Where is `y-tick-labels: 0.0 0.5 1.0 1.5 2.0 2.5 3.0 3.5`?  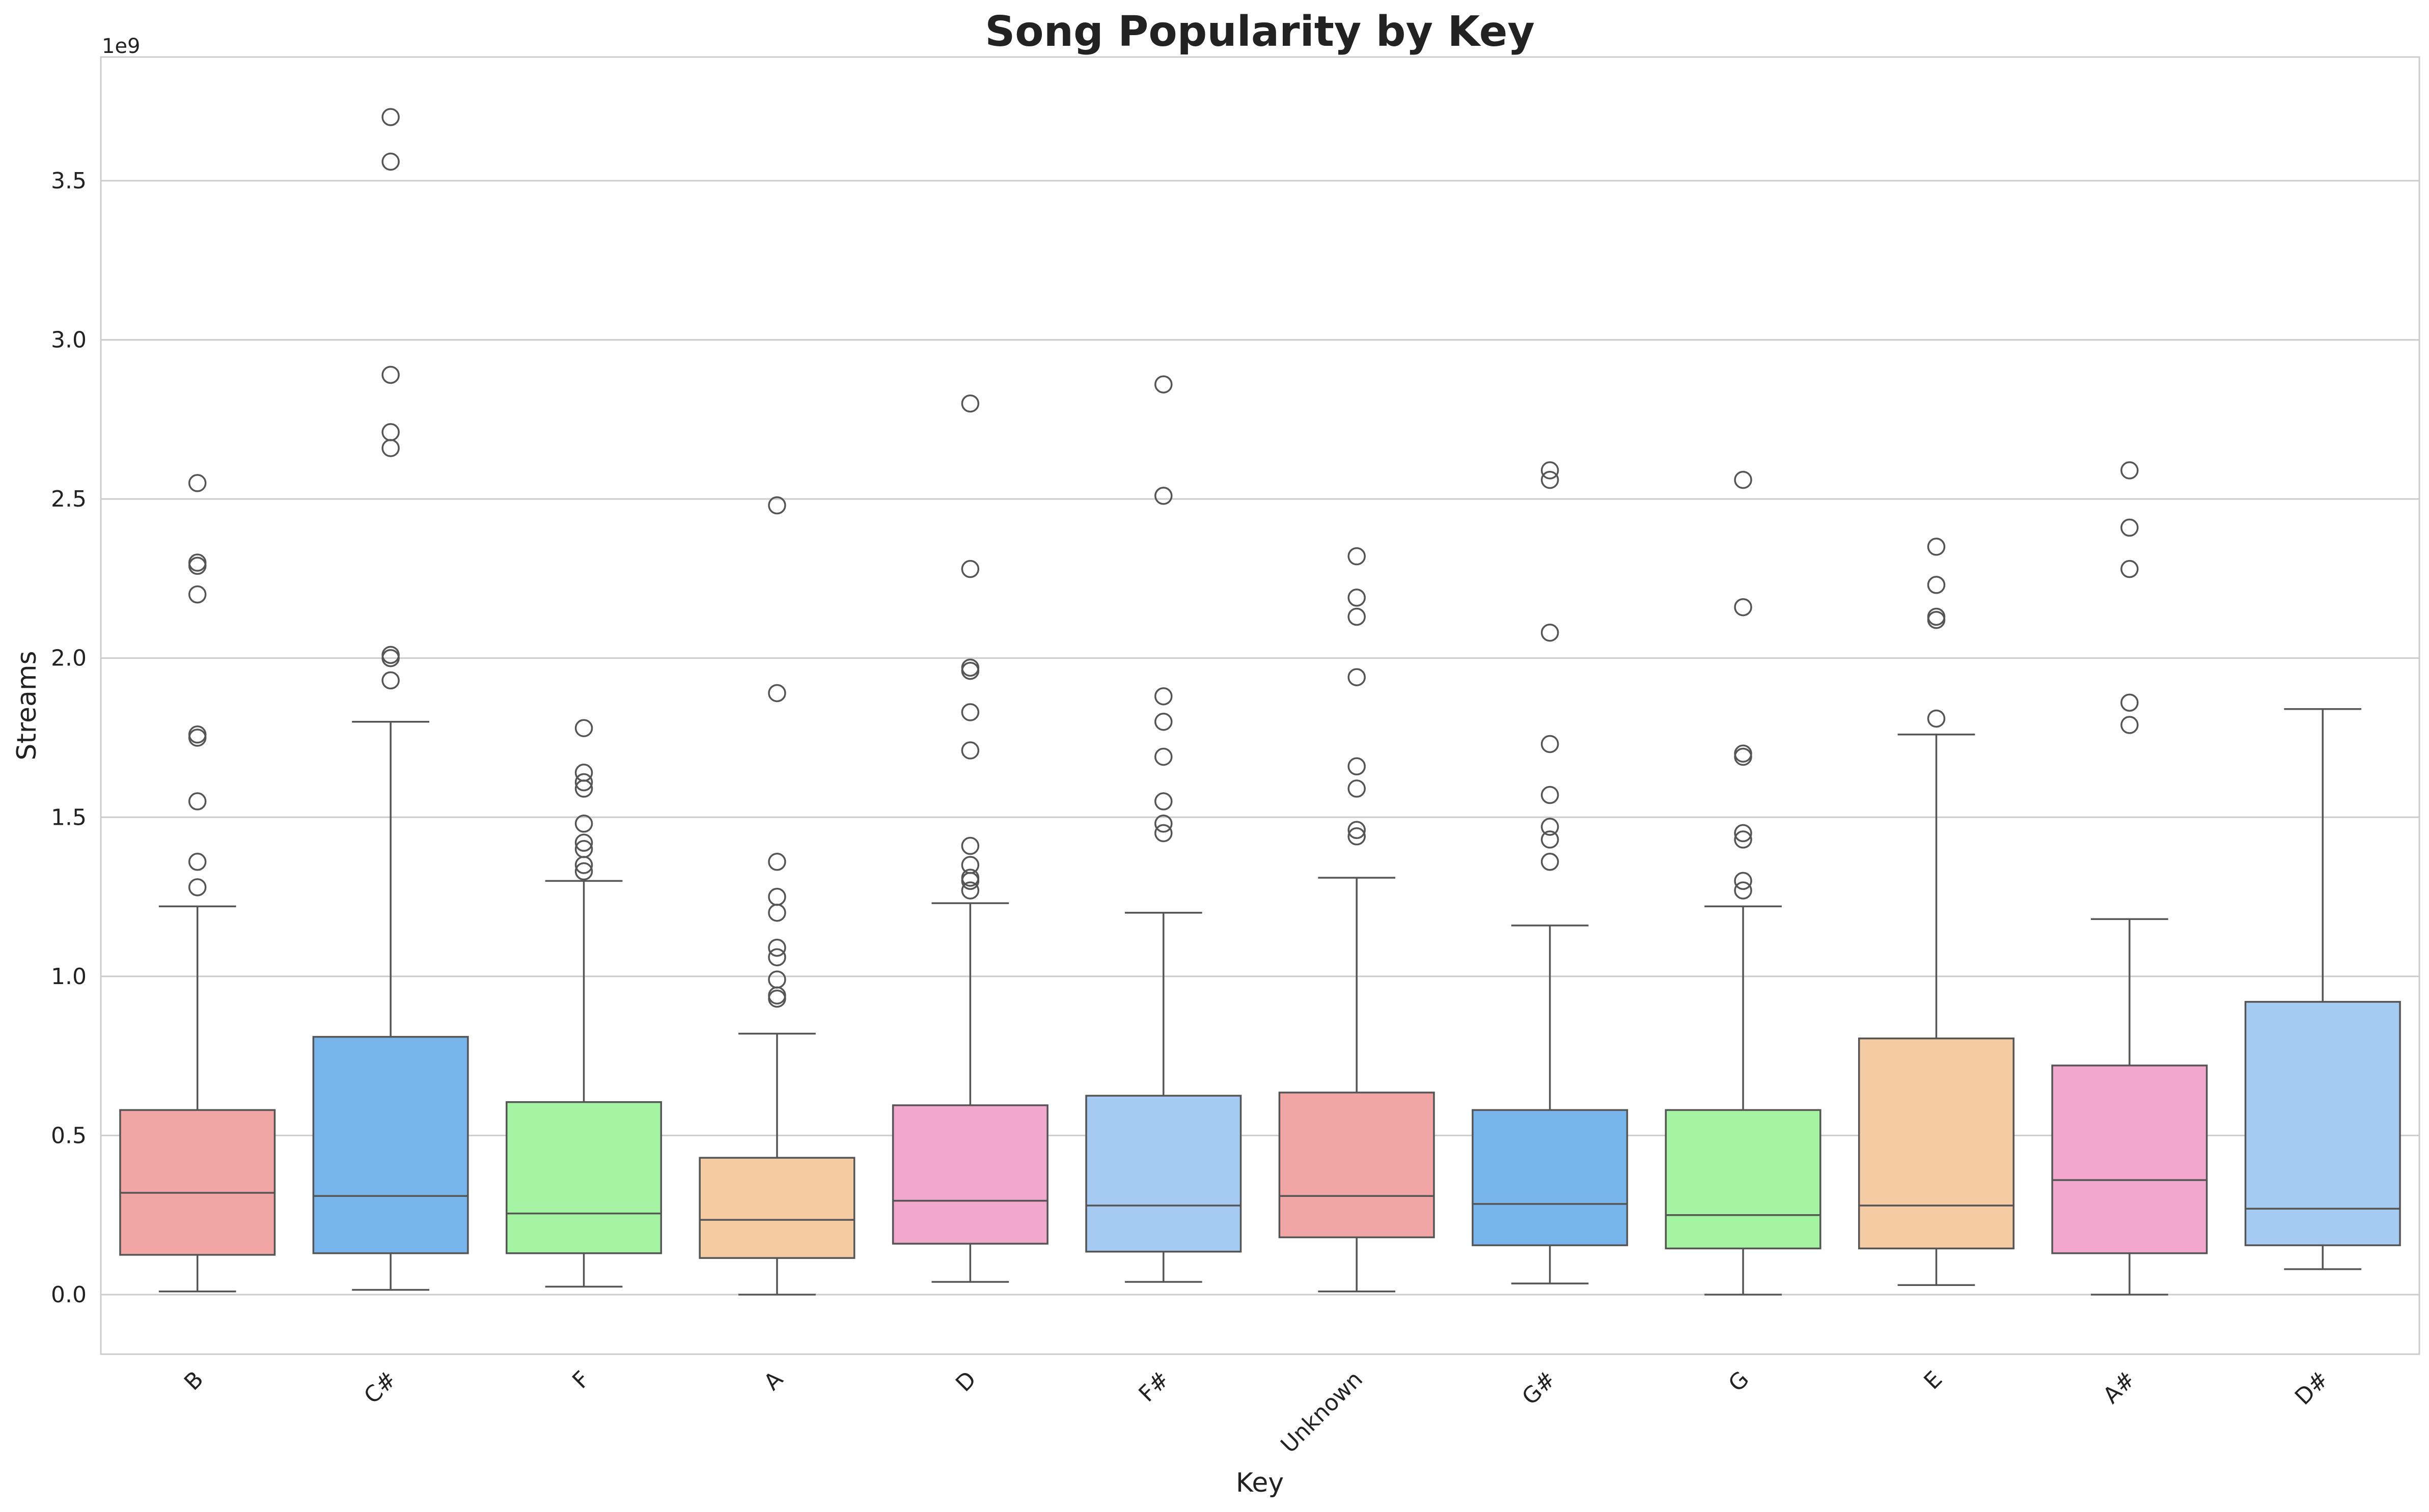 y-tick-labels: 0.0 0.5 1.0 1.5 2.0 2.5 3.0 3.5 is located at coordinates (69, 738).